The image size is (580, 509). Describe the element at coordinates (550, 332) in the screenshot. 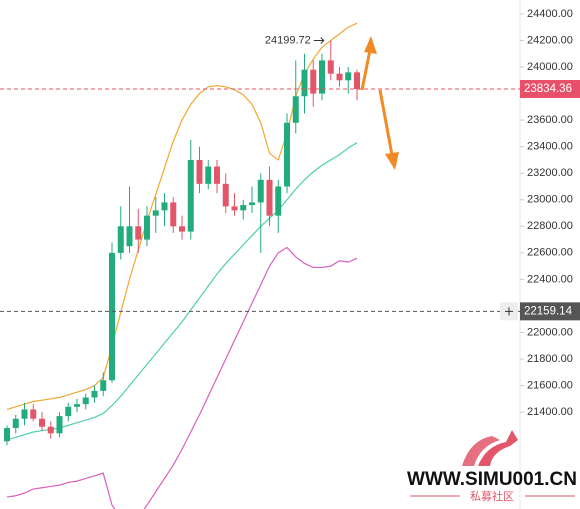

I see `y-tick-label: 22000.00` at that location.